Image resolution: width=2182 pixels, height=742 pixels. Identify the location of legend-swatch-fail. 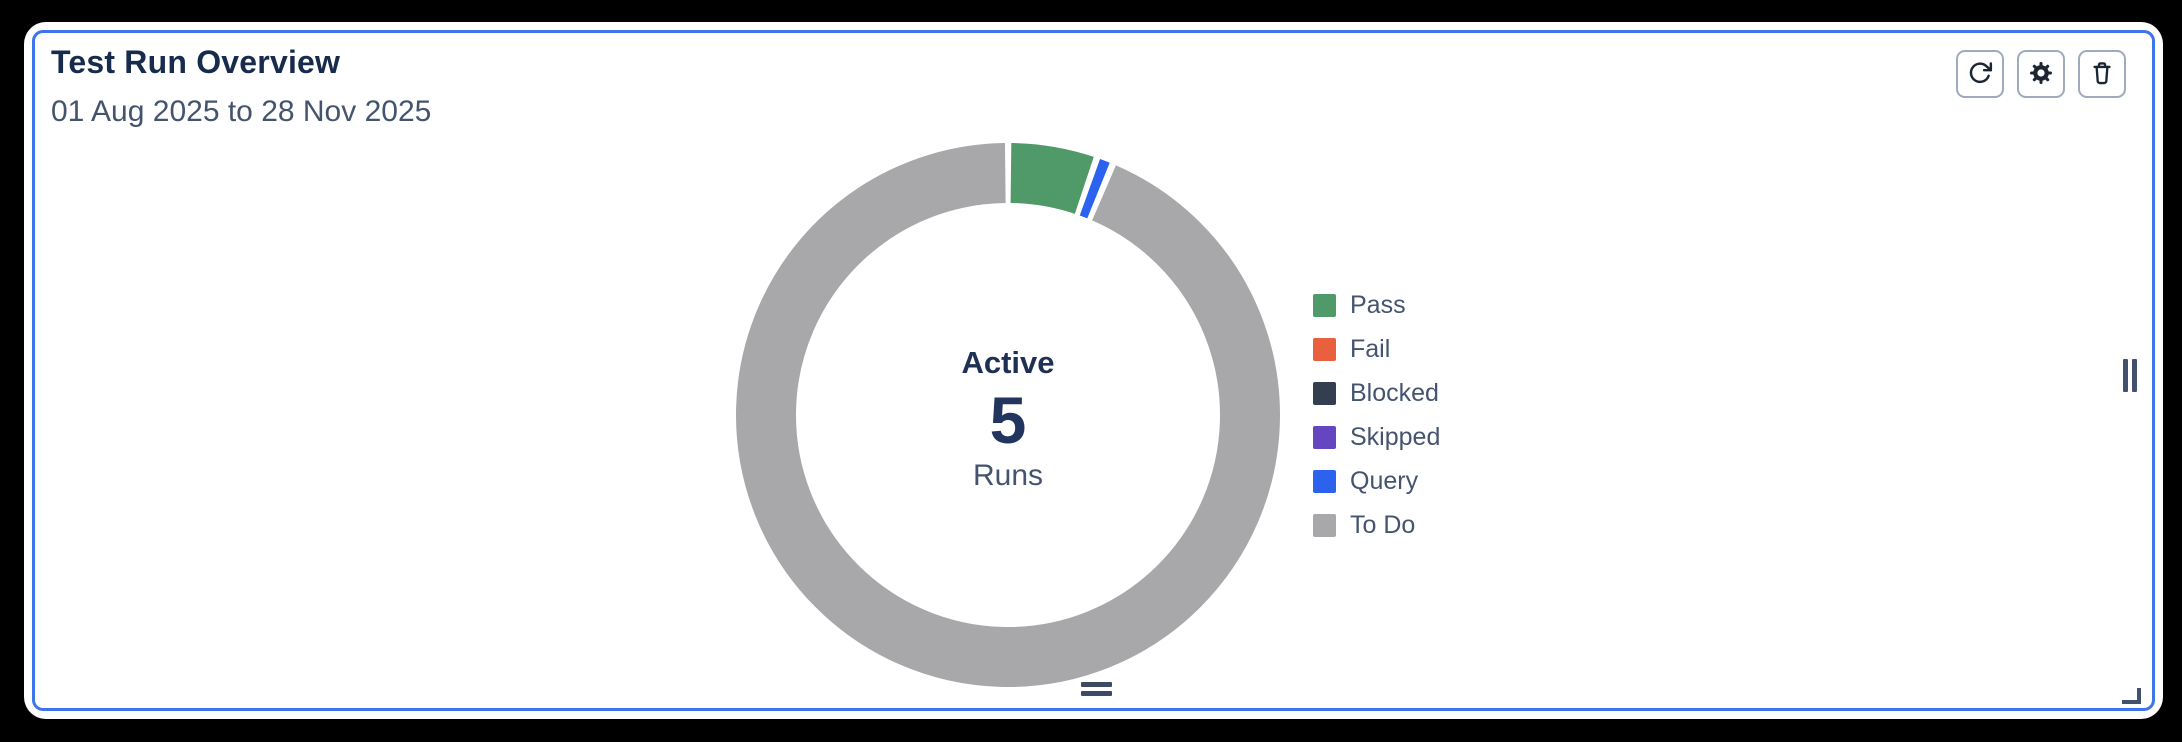
(1324, 349).